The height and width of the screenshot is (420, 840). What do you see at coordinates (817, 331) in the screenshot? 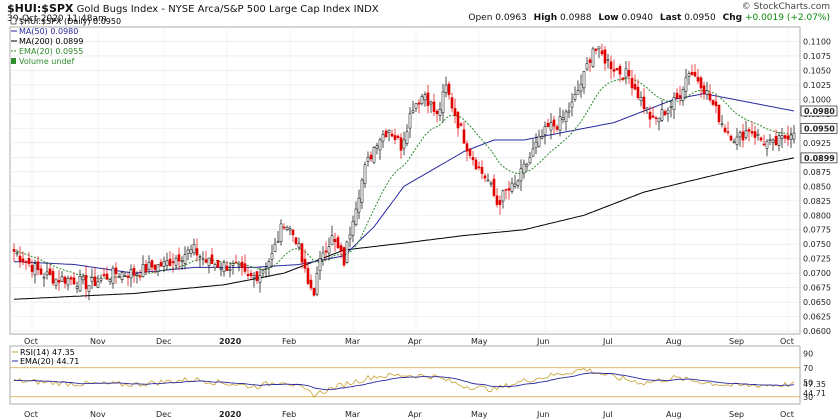
I see `y-tick-label: 0.0600` at bounding box center [817, 331].